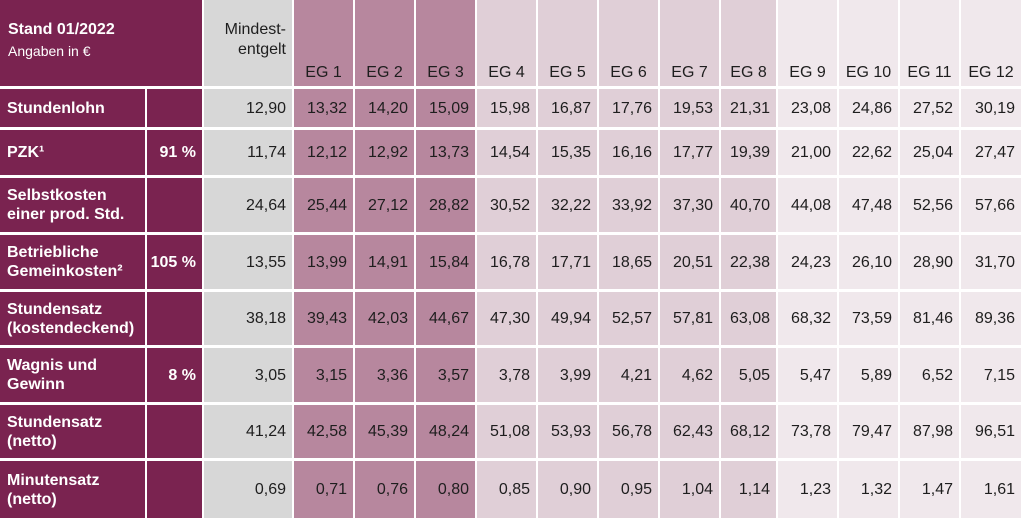 Image resolution: width=1021 pixels, height=526 pixels. Describe the element at coordinates (255, 29) in the screenshot. I see `mindest-label-line1: Mindest-` at that location.